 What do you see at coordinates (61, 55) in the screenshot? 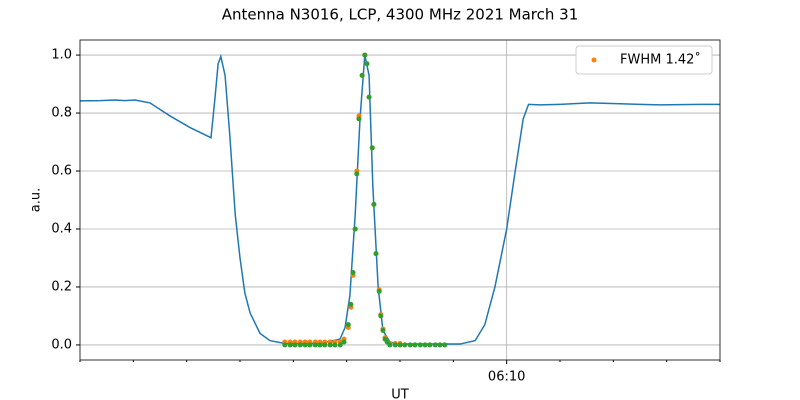
I see `y-tick-label: 1.0` at bounding box center [61, 55].